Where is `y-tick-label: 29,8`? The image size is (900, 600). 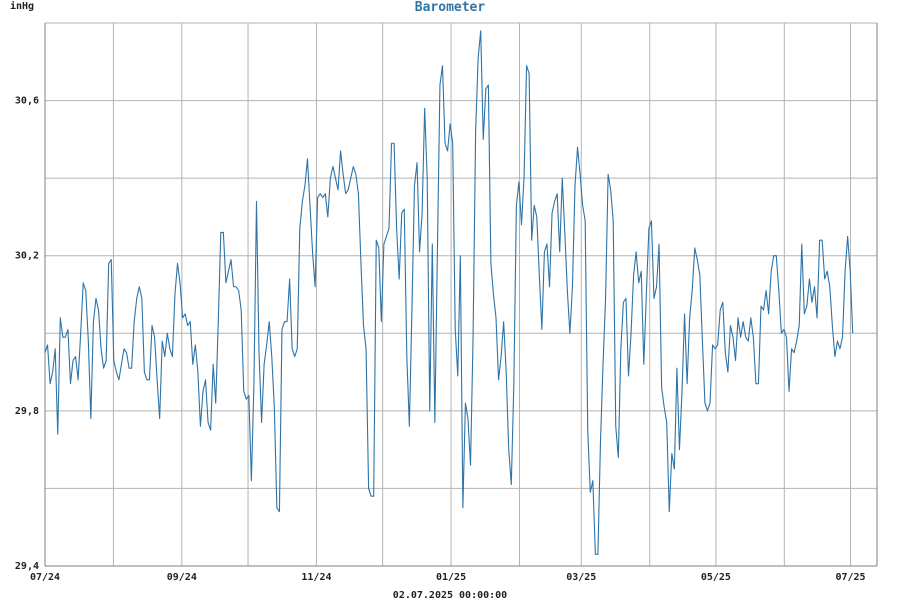 y-tick-label: 29,8 is located at coordinates (27, 411).